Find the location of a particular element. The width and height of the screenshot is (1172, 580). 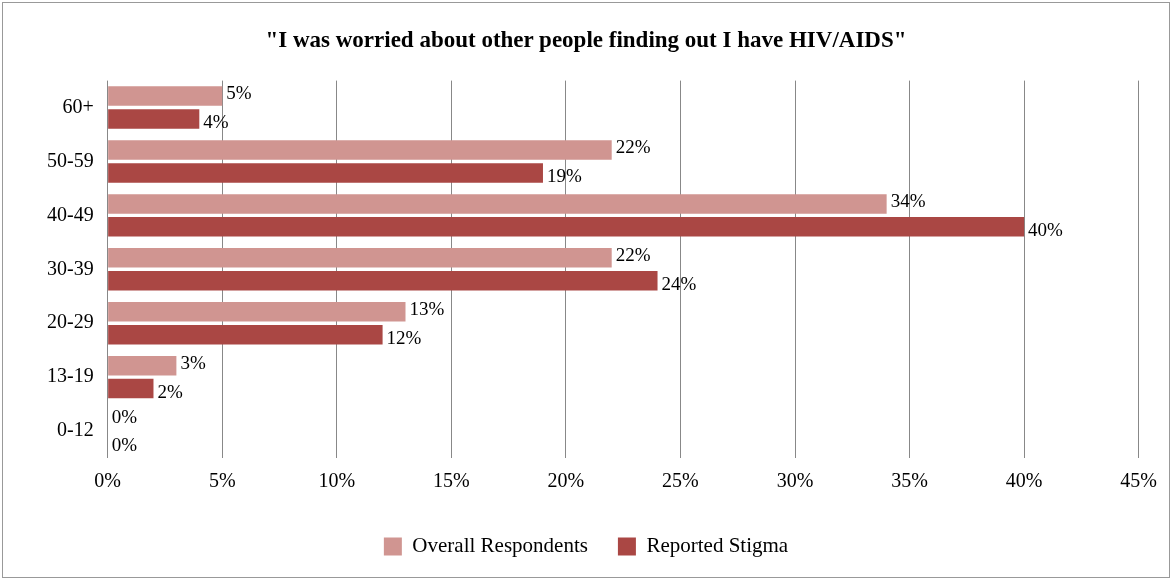

x-tick-label: 25% is located at coordinates (680, 480).